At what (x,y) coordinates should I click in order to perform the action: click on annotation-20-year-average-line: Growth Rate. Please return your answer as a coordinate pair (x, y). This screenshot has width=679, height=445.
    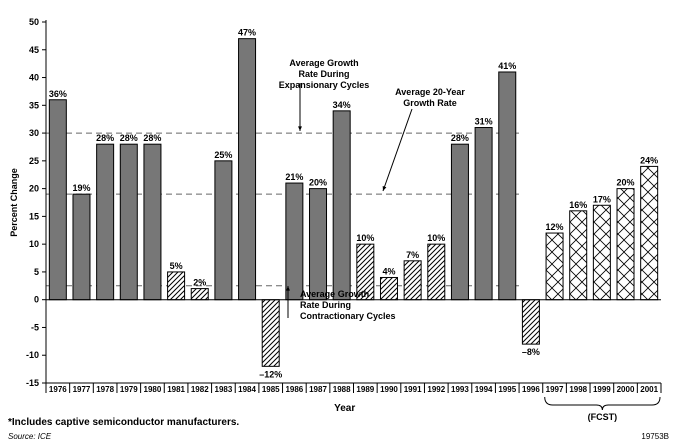
    Looking at the image, I should click on (430, 103).